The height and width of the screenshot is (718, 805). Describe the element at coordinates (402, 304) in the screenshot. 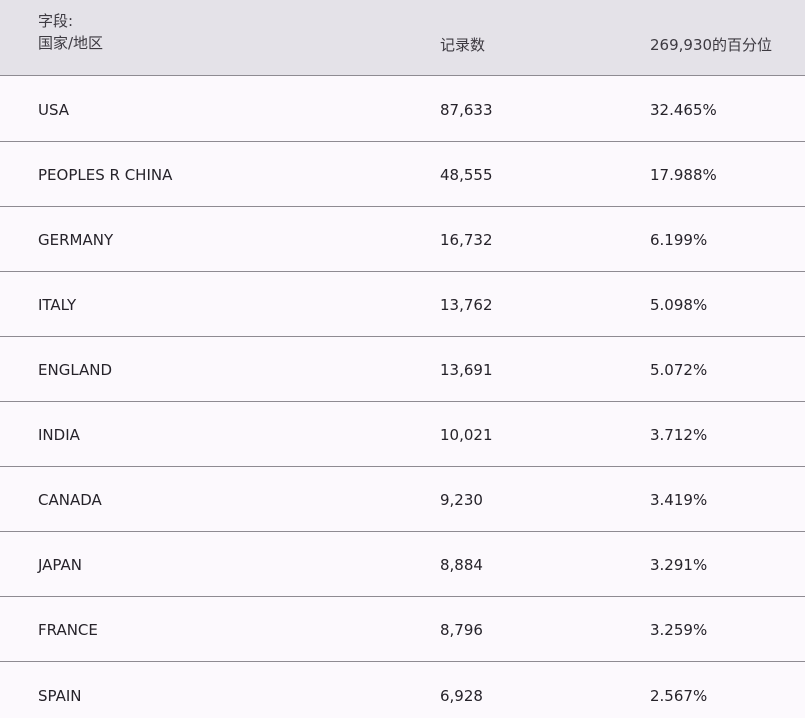

I see `table-row: ITALY 13,762 5.098%` at that location.